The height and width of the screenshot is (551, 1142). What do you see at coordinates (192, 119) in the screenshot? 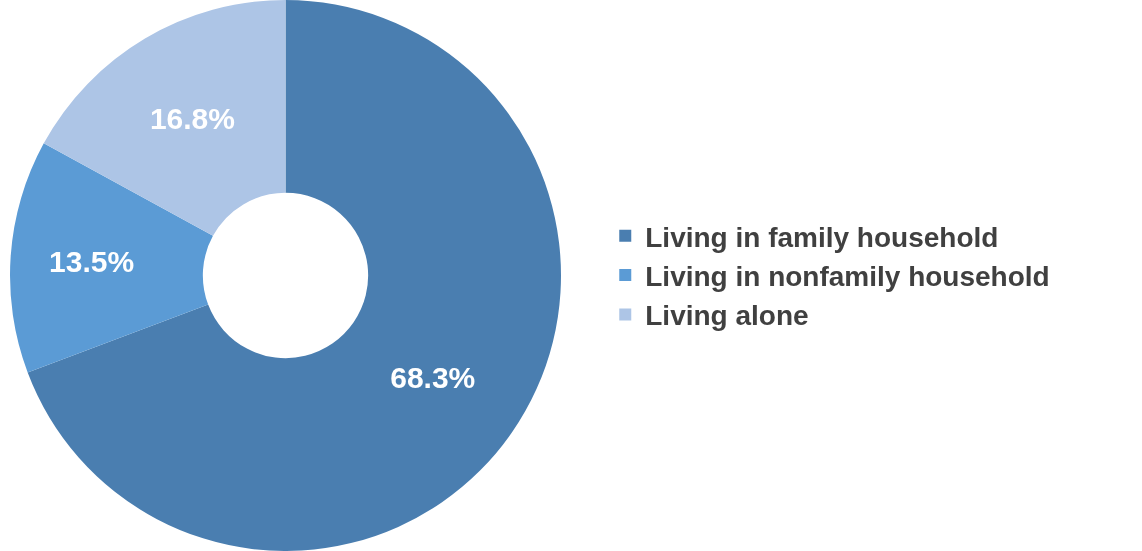
I see `data-label: 16.8%` at bounding box center [192, 119].